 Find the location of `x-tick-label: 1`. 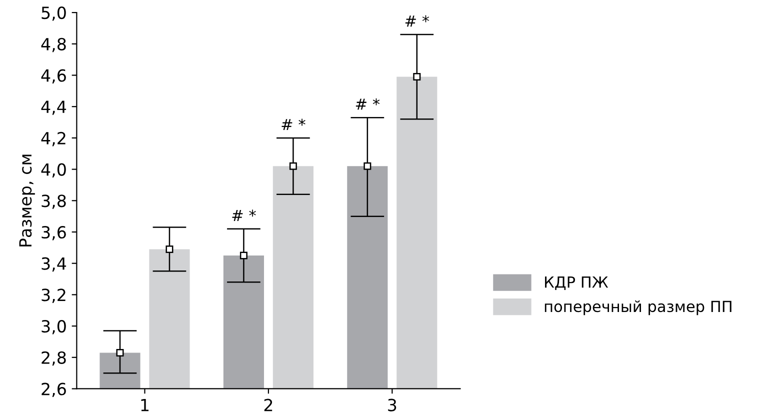

x-tick-label: 1 is located at coordinates (145, 405).